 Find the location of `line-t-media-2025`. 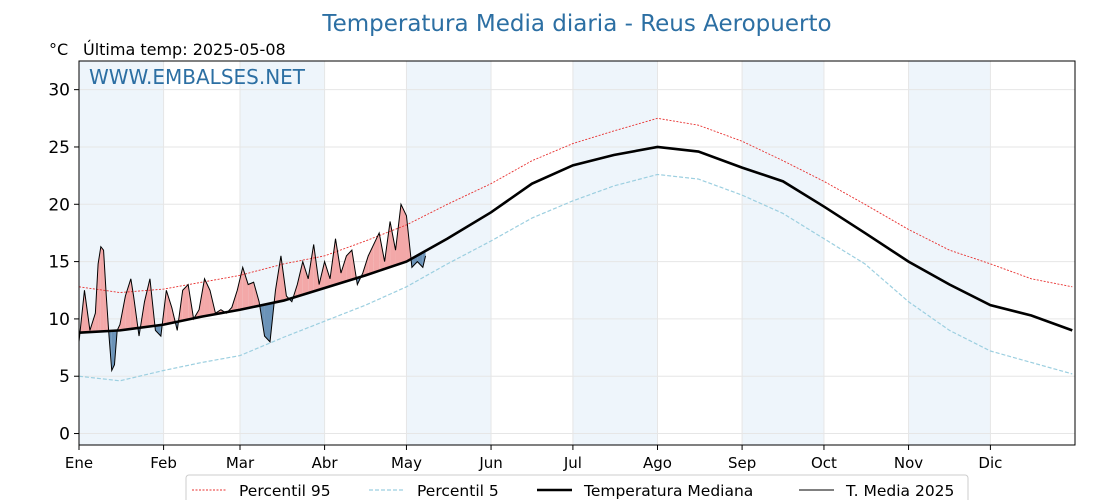

line-t-media-2025 is located at coordinates (252, 287).